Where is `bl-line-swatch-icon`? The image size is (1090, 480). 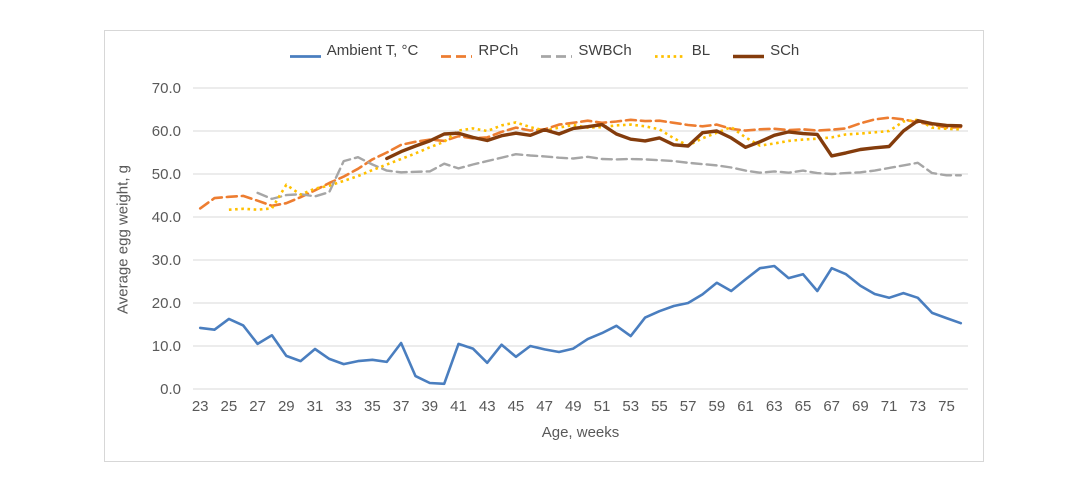
bl-line-swatch-icon is located at coordinates (670, 52).